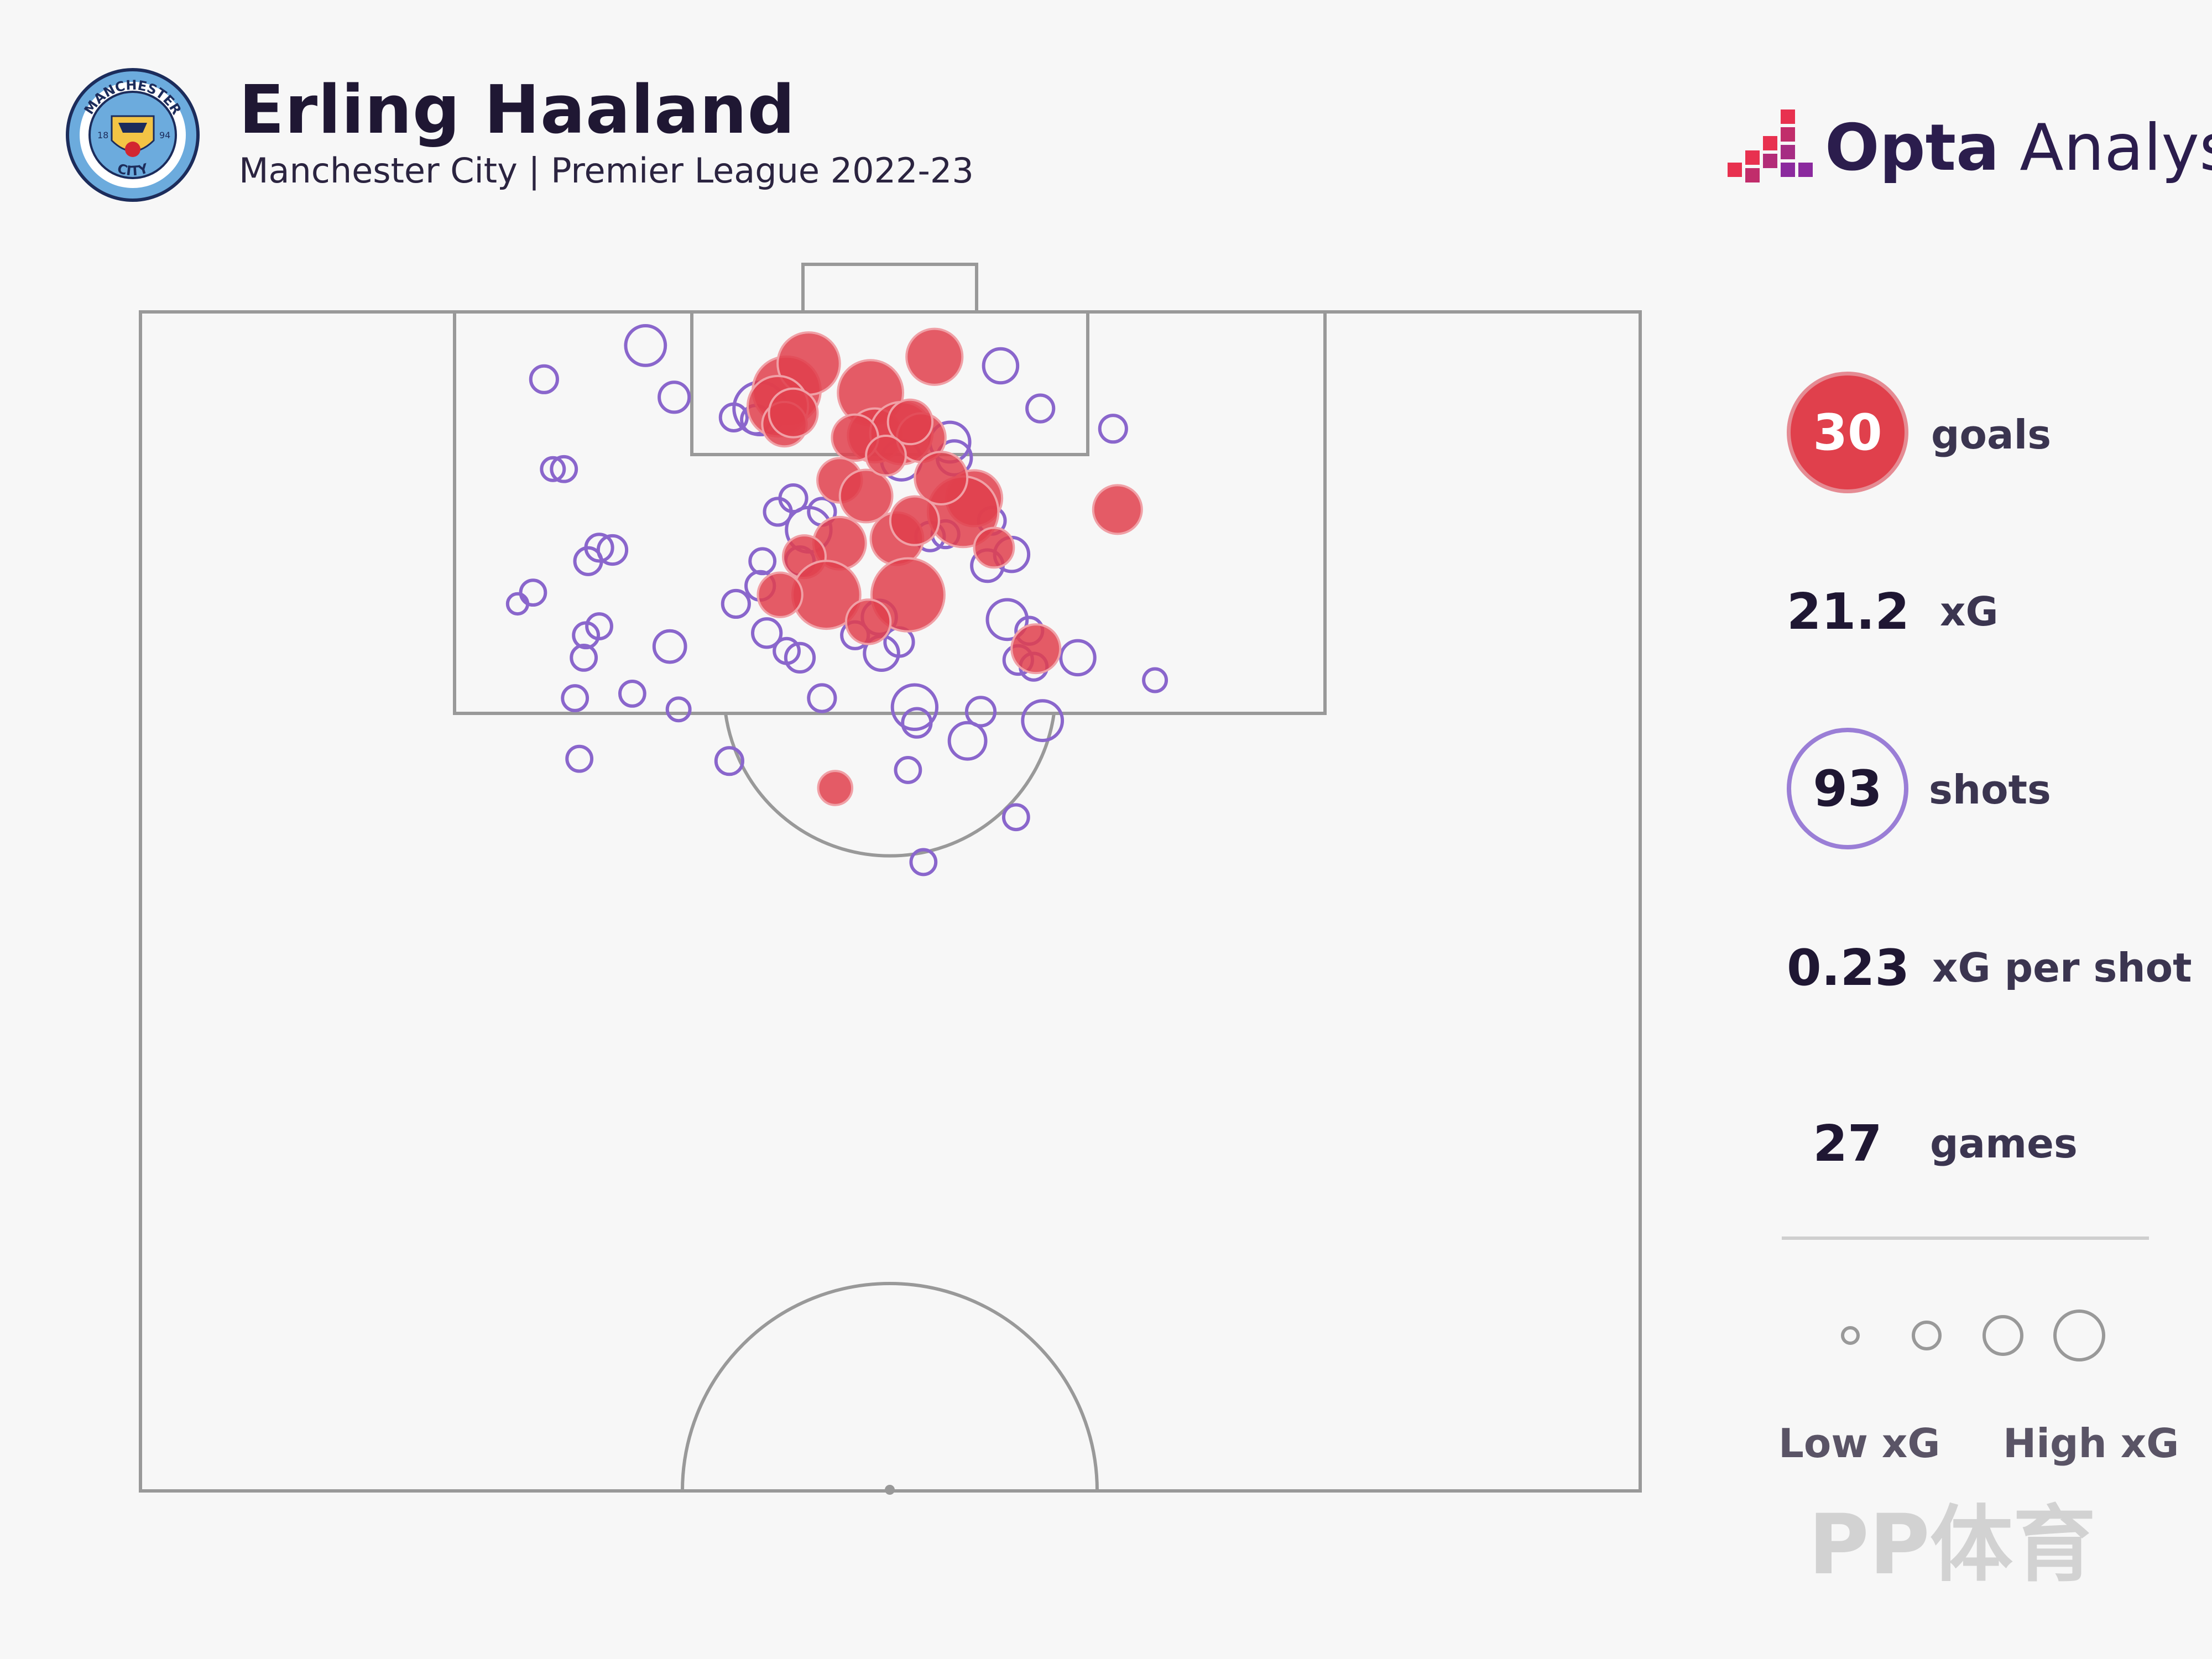 The height and width of the screenshot is (1659, 2212). Describe the element at coordinates (1849, 612) in the screenshot. I see `xg-value: 21.2` at that location.